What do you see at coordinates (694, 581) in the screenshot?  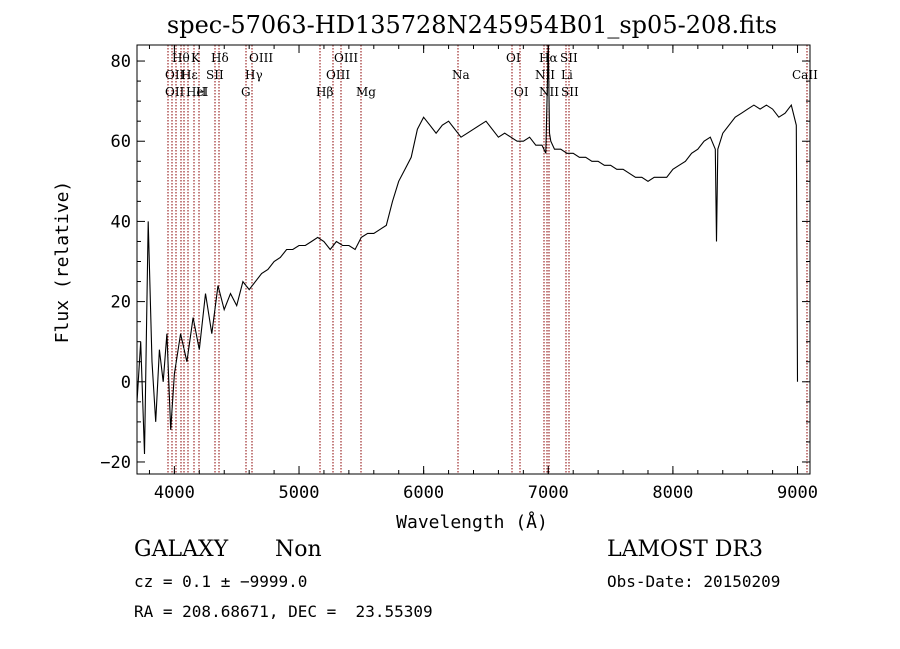 I see `obs-date-text: Obs-Date: 20150209` at bounding box center [694, 581].